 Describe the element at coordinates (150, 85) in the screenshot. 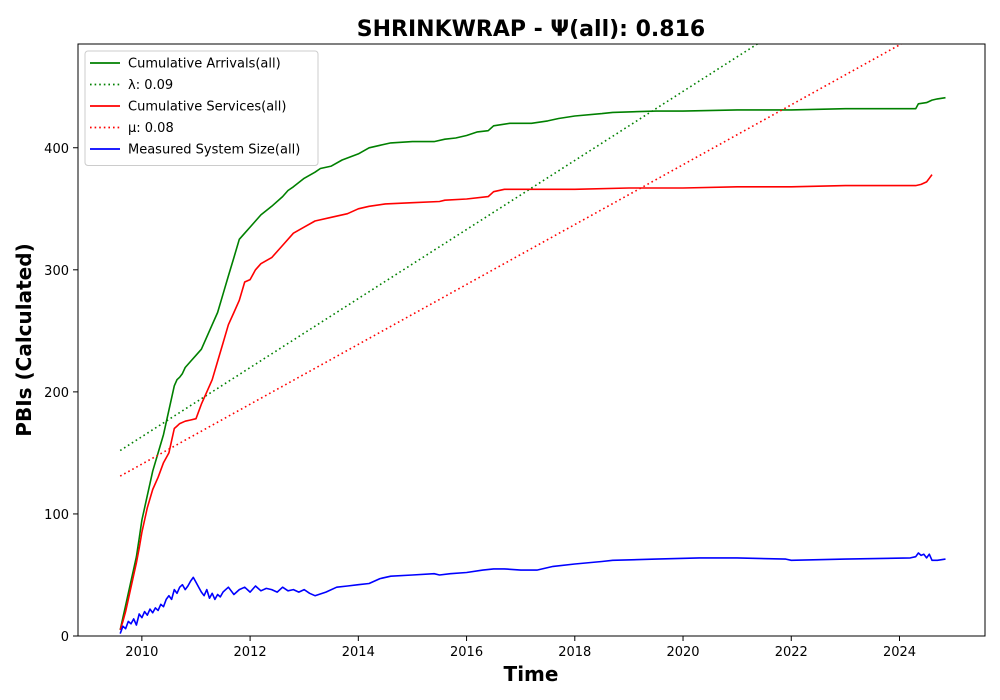

I see `legend-entry-label: λ: 0.09` at that location.